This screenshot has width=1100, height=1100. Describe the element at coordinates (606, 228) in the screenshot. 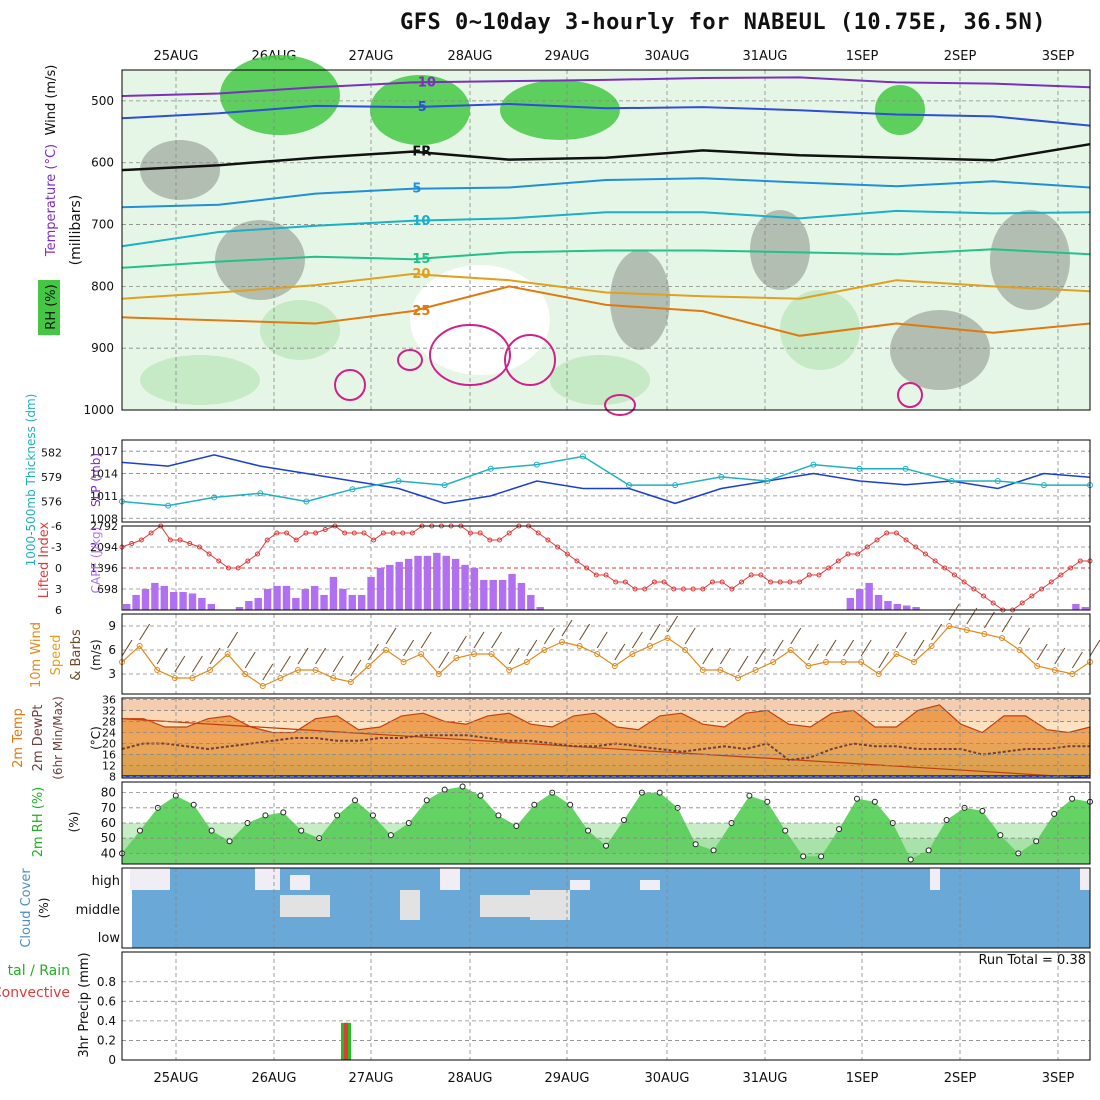

I see `temperature-contour-line` at that location.